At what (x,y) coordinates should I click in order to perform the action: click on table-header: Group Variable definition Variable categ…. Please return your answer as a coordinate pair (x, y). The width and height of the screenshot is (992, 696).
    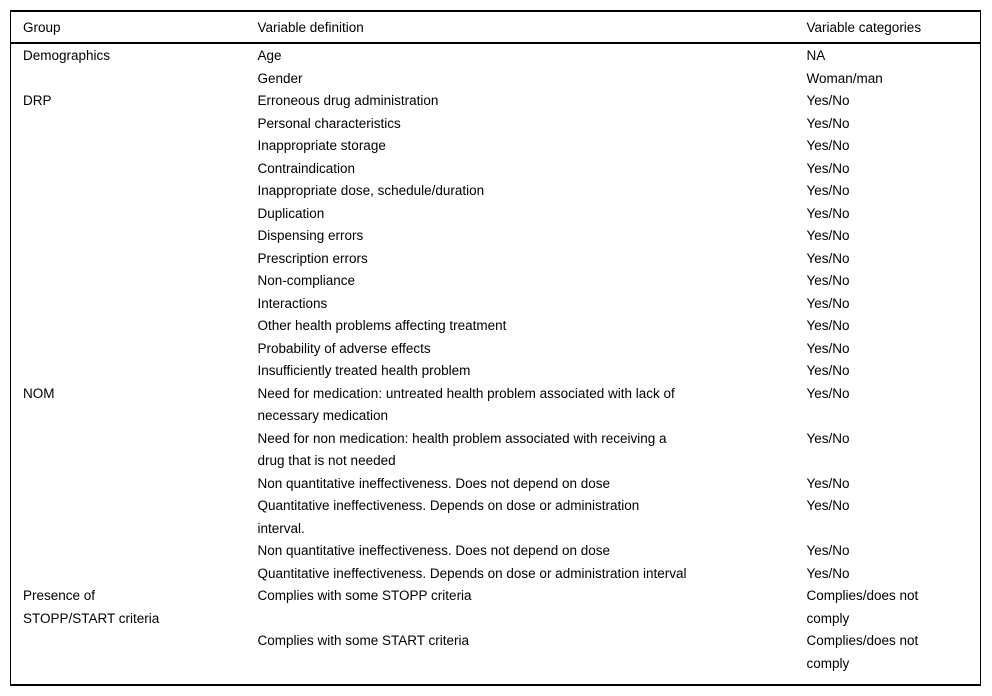
    Looking at the image, I should click on (495, 27).